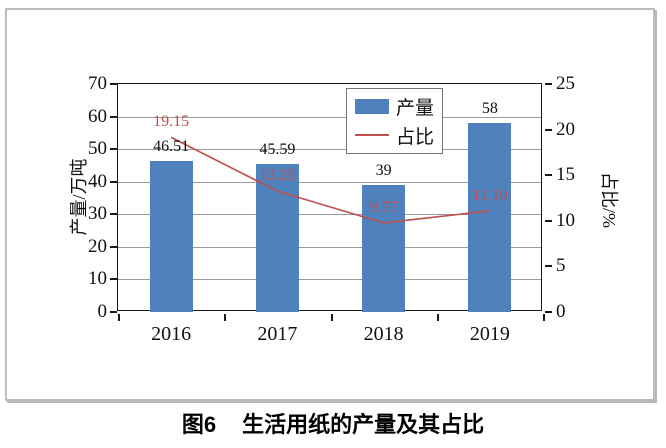 The height and width of the screenshot is (448, 666). Describe the element at coordinates (277, 334) in the screenshot. I see `x-axis-tick-label: 2017` at that location.